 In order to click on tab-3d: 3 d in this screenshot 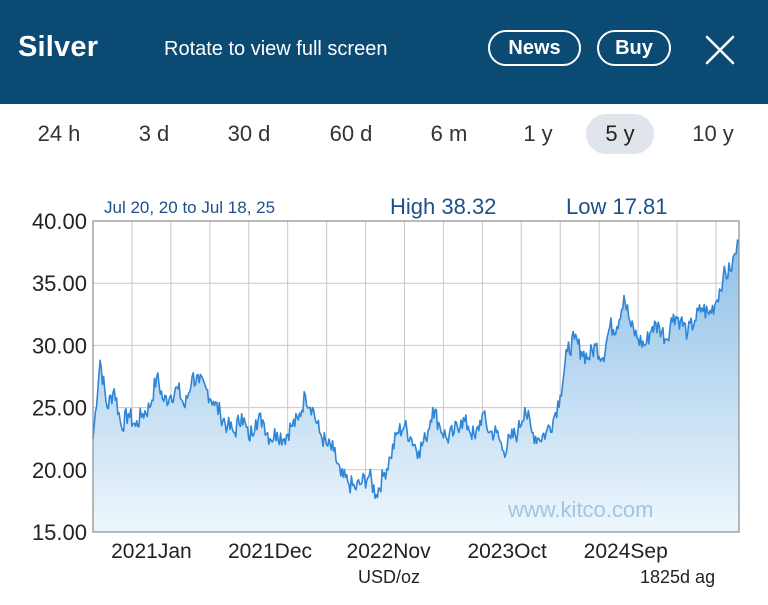, I will do `click(154, 134)`.